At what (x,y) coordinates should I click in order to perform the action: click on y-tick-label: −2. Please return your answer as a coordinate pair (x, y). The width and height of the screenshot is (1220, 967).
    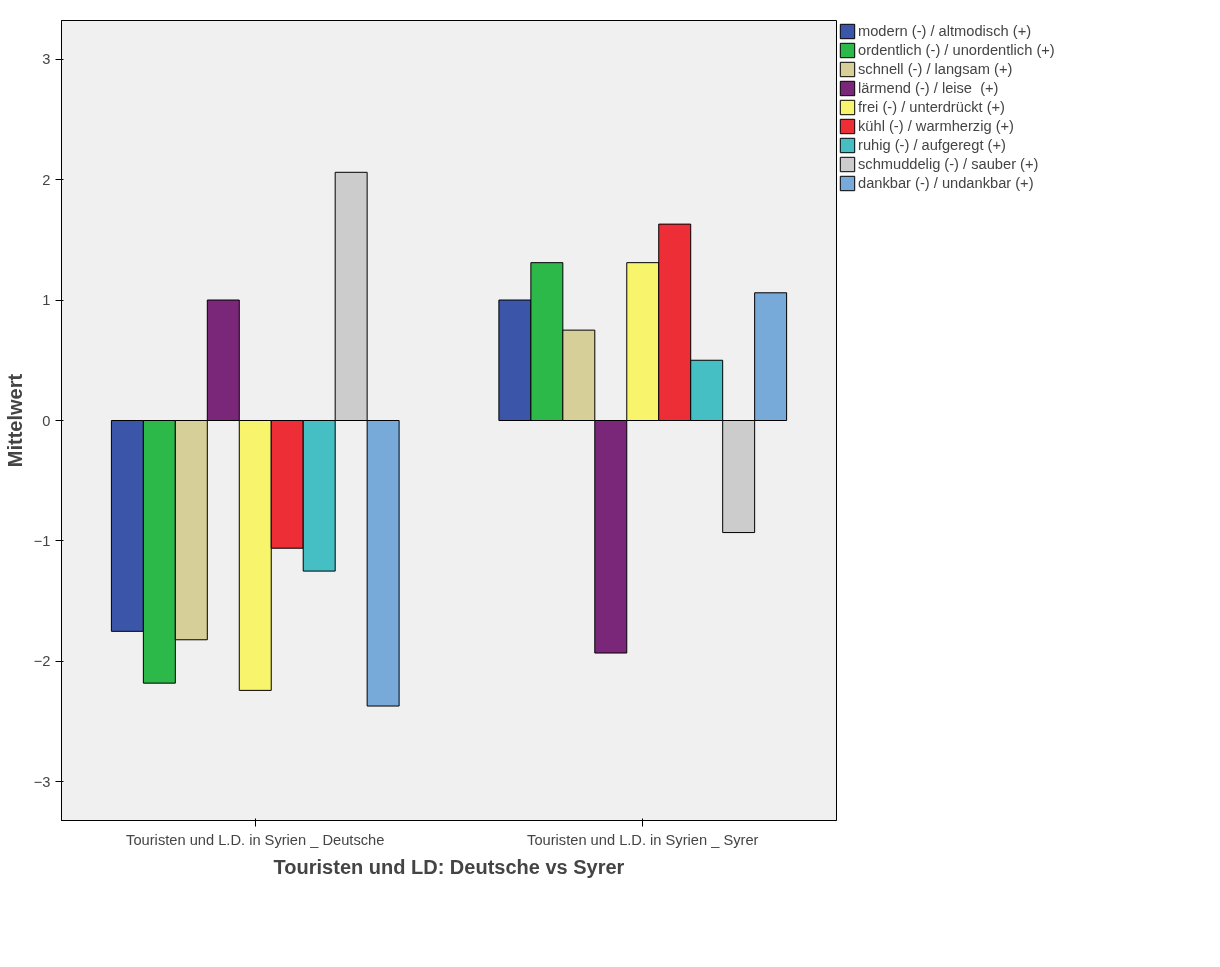
    Looking at the image, I should click on (42, 661).